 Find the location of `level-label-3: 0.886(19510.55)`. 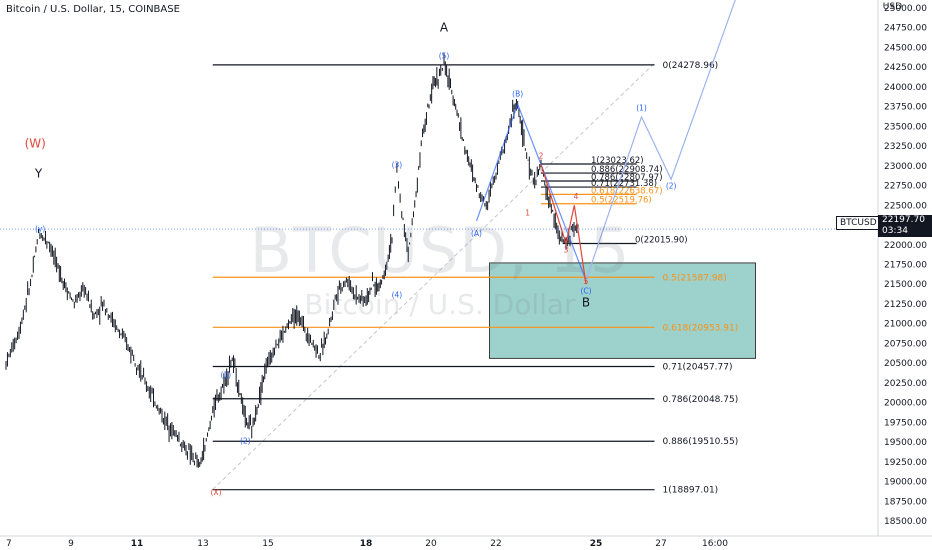

level-label-3: 0.886(19510.55) is located at coordinates (701, 442).